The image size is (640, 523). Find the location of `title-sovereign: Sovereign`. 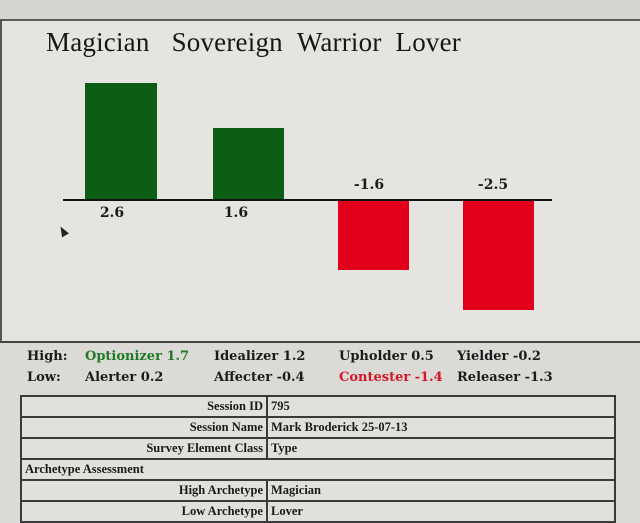

title-sovereign: Sovereign is located at coordinates (227, 42).